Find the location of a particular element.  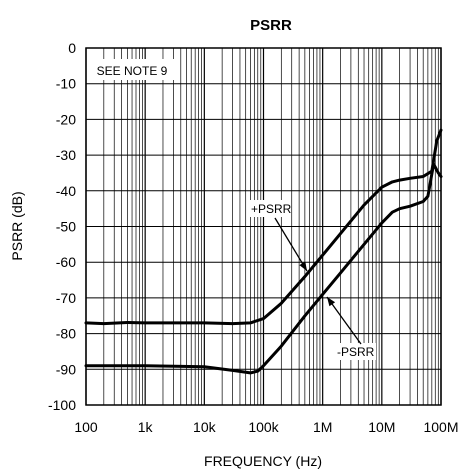

annotations: +PSRR -PSRR is located at coordinates (312, 280).